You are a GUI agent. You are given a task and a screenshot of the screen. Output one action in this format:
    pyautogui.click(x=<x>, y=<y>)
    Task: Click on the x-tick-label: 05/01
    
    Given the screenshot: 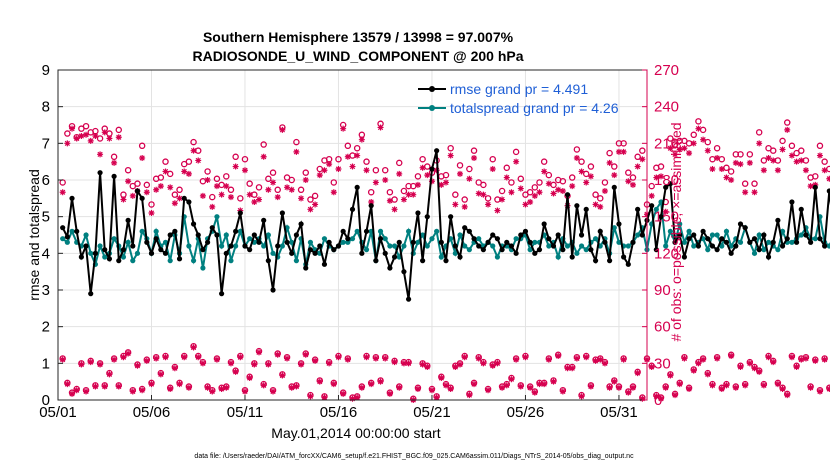 What is the action you would take?
    pyautogui.click(x=58, y=412)
    